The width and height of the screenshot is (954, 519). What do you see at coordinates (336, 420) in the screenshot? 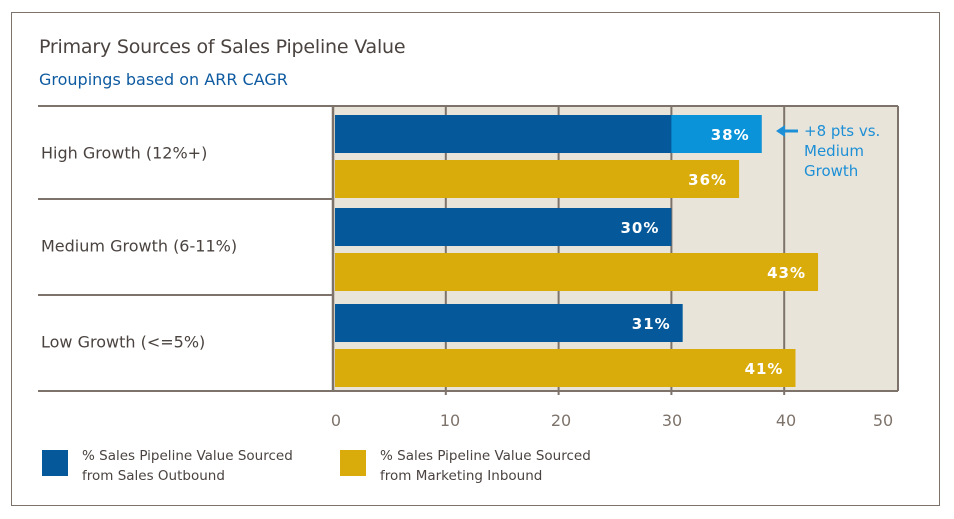
I see `tick-label: 0` at bounding box center [336, 420].